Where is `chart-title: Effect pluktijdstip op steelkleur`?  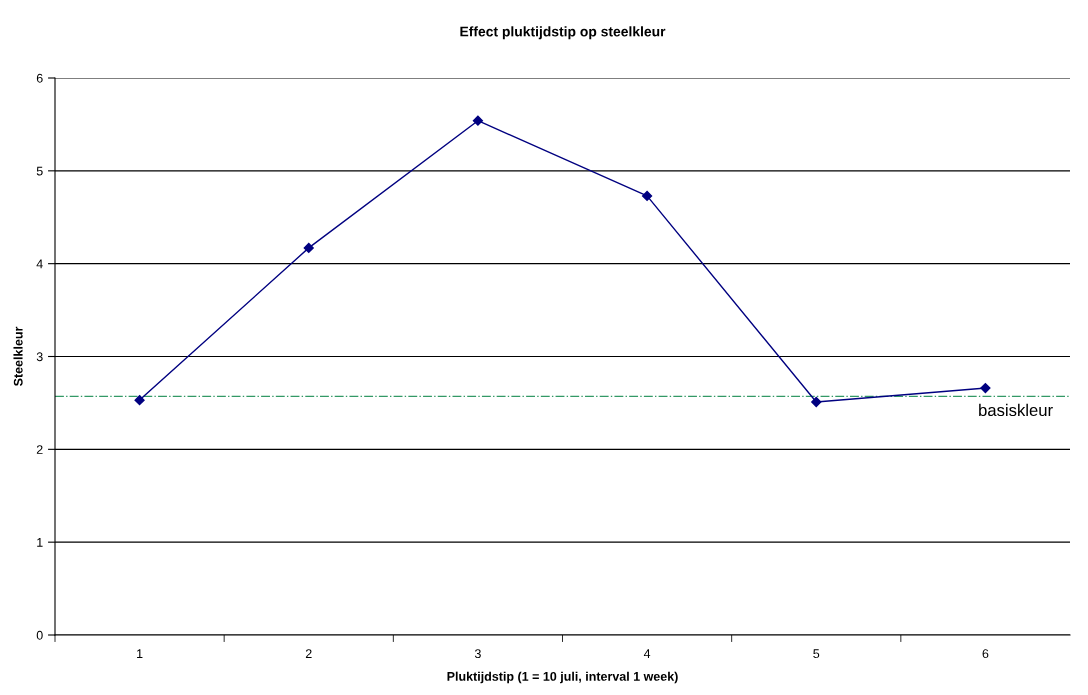
chart-title: Effect pluktijdstip op steelkleur is located at coordinates (563, 33).